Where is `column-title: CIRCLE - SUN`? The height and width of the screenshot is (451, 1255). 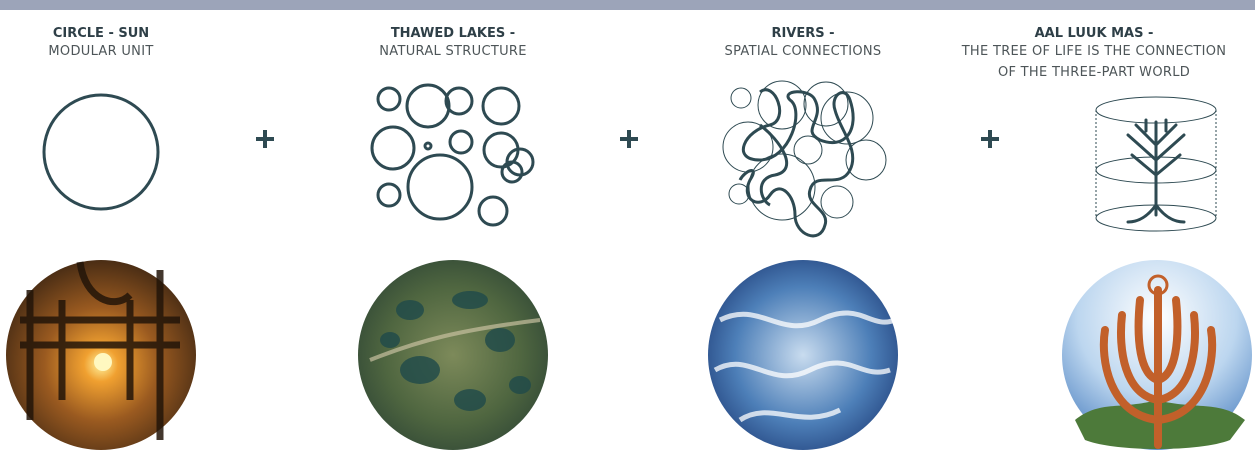 column-title: CIRCLE - SUN is located at coordinates (101, 33).